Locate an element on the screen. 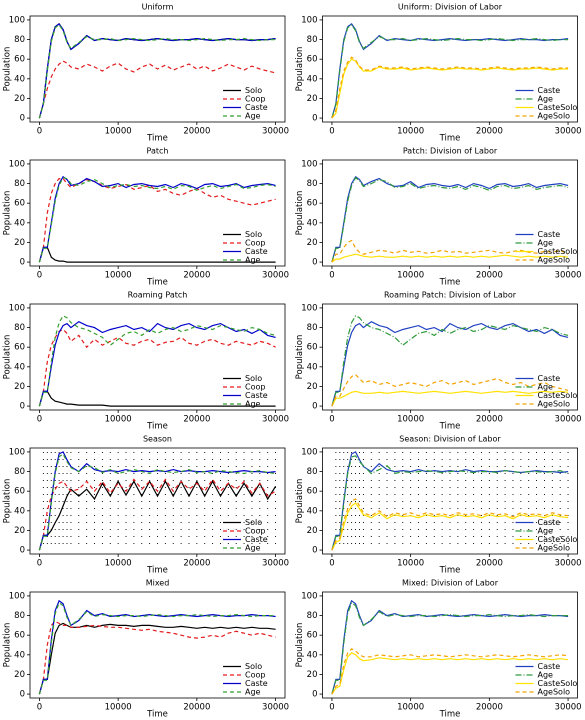 The width and height of the screenshot is (585, 720). chart-title: Season is located at coordinates (157, 439).